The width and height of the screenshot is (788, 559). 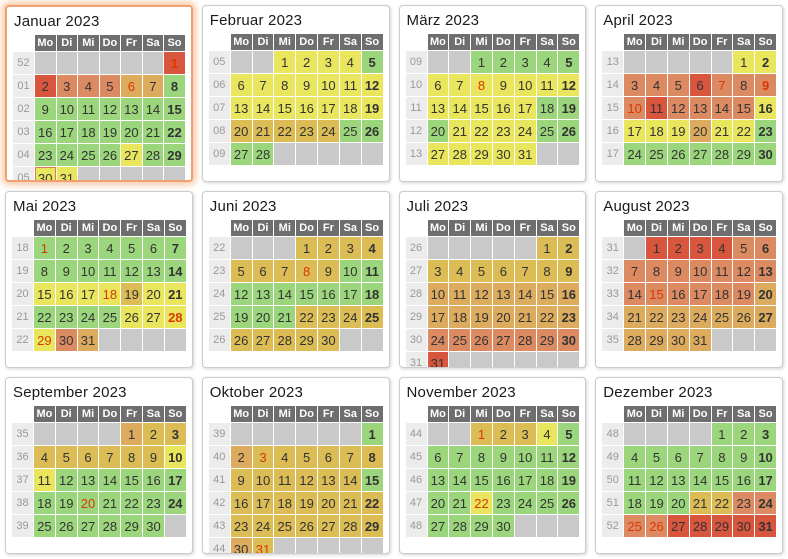 I want to click on day-cell: 9, so click(x=569, y=271).